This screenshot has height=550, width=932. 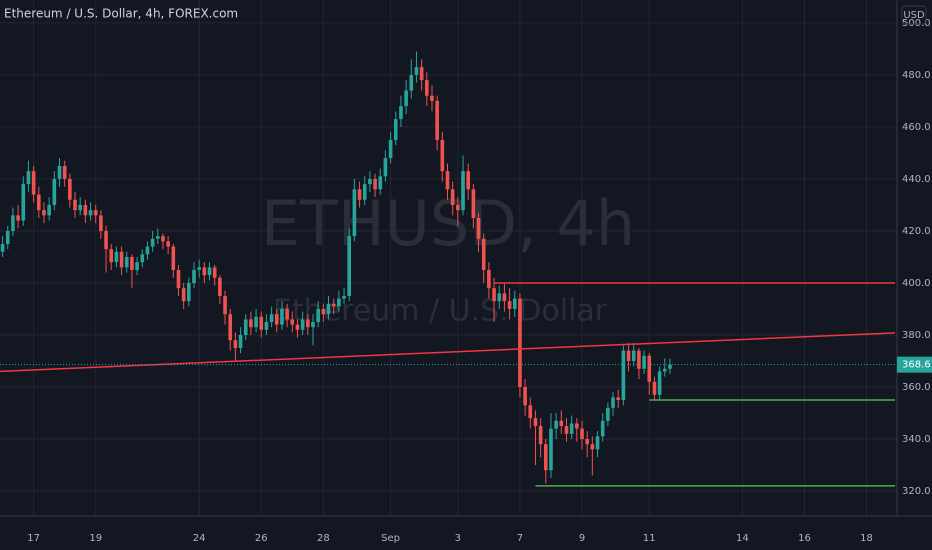 What do you see at coordinates (916, 127) in the screenshot?
I see `y-tick-label: 460.0` at bounding box center [916, 127].